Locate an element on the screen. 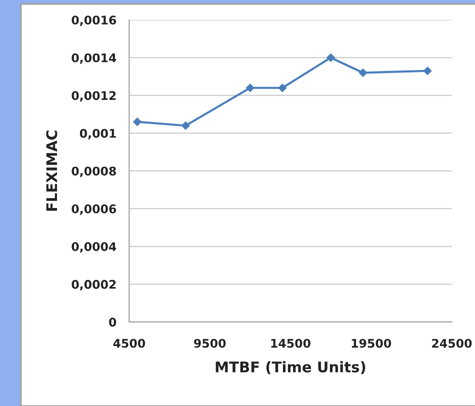 This screenshot has height=406, width=475. y-tick-label: 0,0014 is located at coordinates (94, 58).